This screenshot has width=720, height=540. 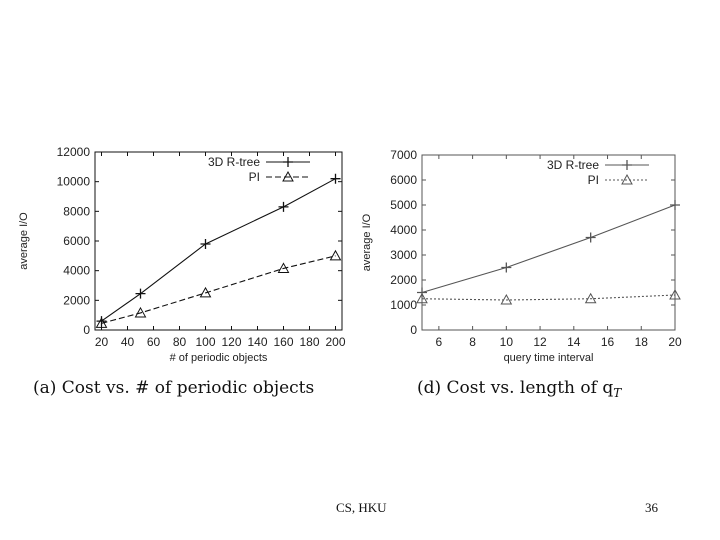 What do you see at coordinates (205, 342) in the screenshot?
I see `x-tick-label: 100` at bounding box center [205, 342].